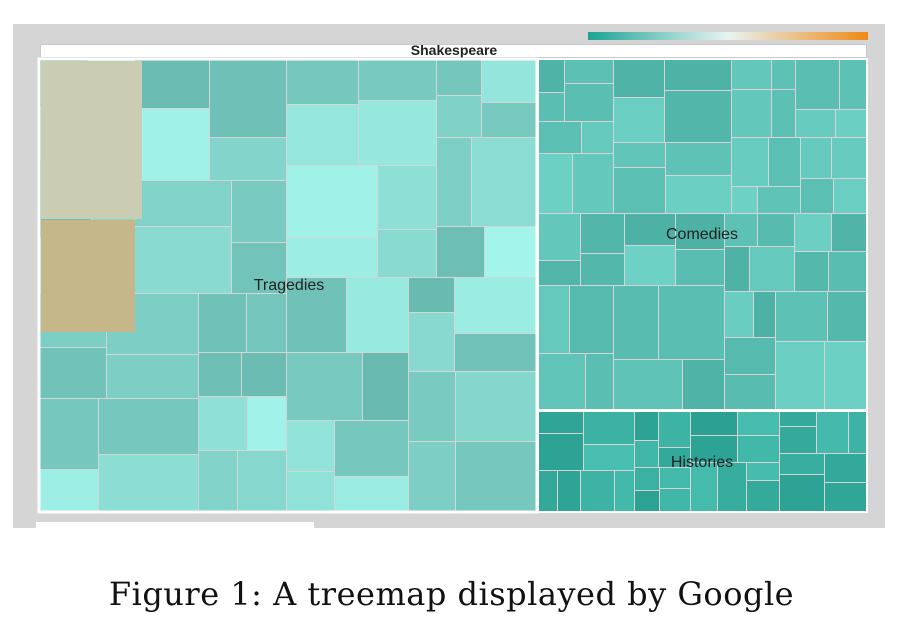 Image resolution: width=903 pixels, height=629 pixels. I want to click on scrollbar, so click(175, 525).